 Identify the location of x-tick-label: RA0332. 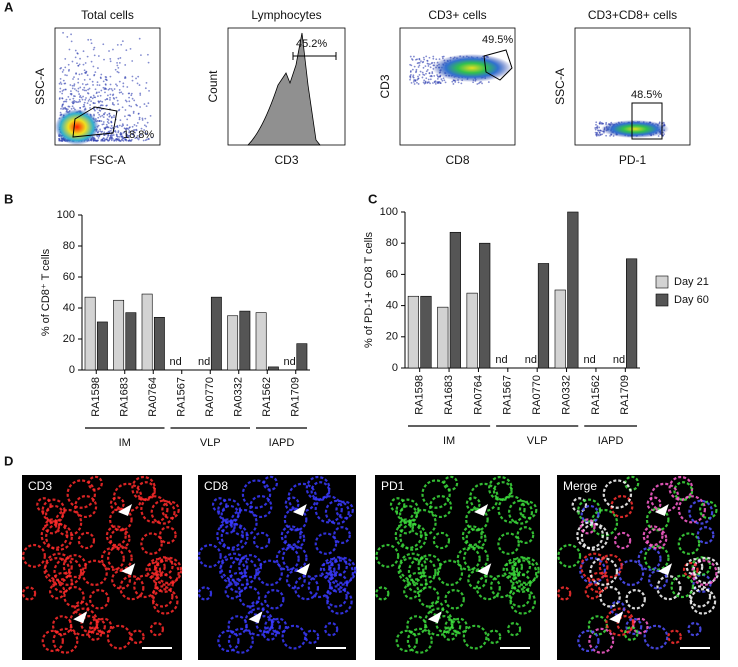
(566, 395).